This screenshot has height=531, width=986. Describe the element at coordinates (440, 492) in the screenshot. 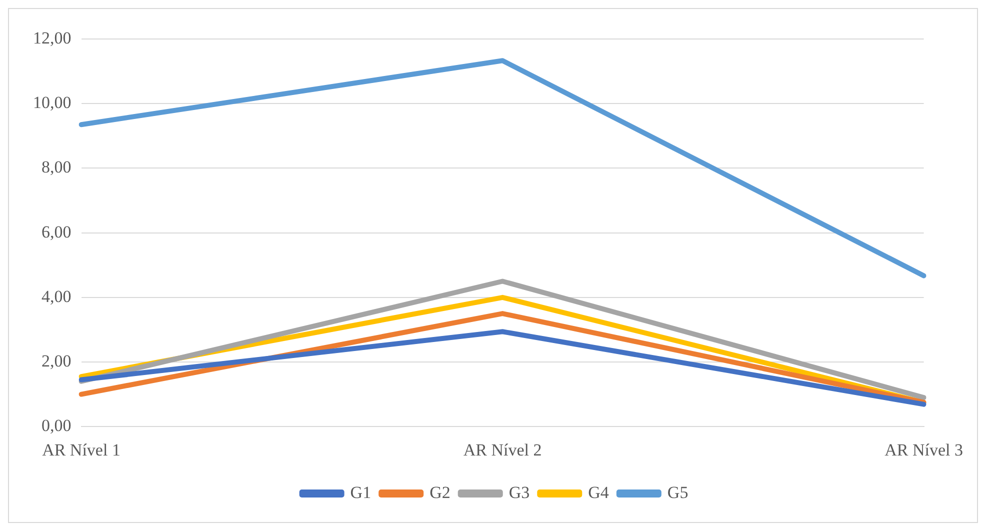

I see `legend-label: G2` at that location.